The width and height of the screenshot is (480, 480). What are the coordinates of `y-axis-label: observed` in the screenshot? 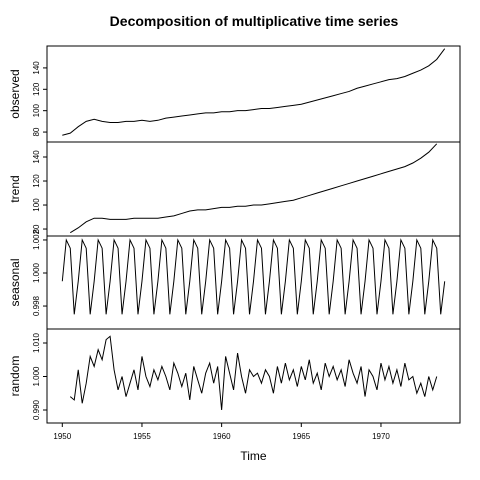 It's located at (15, 93).